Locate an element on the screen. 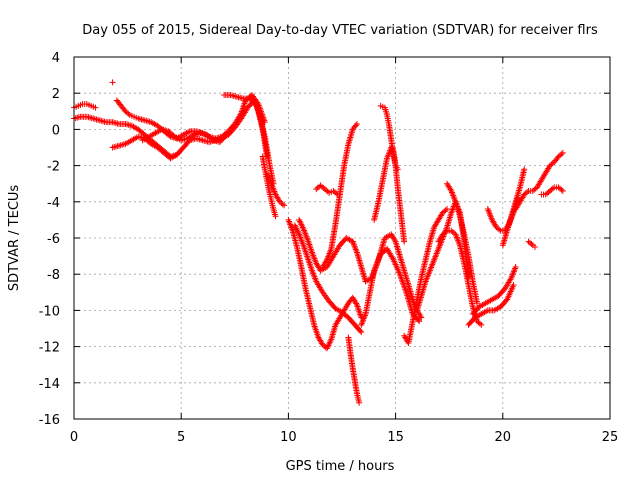 The width and height of the screenshot is (640, 484). x-tick-label: 0 is located at coordinates (74, 437).